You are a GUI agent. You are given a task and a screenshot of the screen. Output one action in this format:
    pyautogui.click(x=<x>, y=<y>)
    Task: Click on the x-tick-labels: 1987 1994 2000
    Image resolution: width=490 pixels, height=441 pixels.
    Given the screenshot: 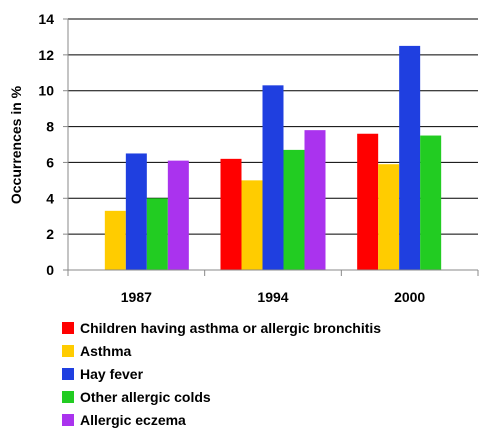 What is the action you would take?
    pyautogui.click(x=273, y=297)
    